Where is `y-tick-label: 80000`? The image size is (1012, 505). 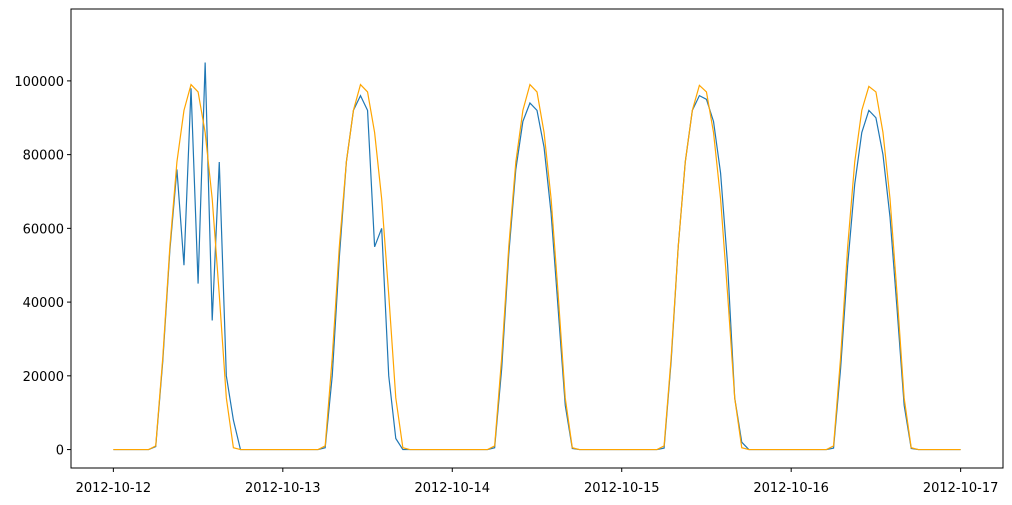
y-tick-label: 80000 is located at coordinates (43, 156).